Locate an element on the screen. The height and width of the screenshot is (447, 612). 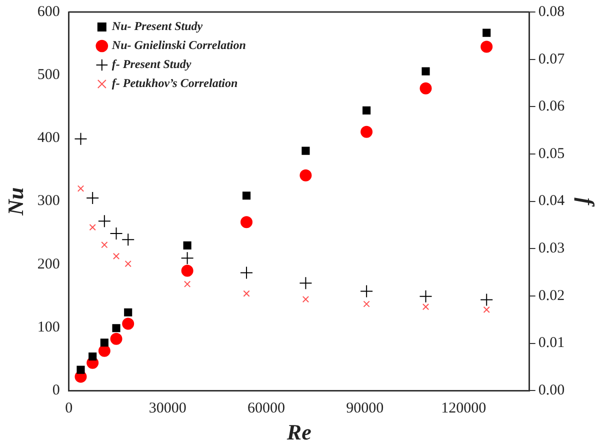
y2-tick-label: 0.06 is located at coordinates (552, 106).